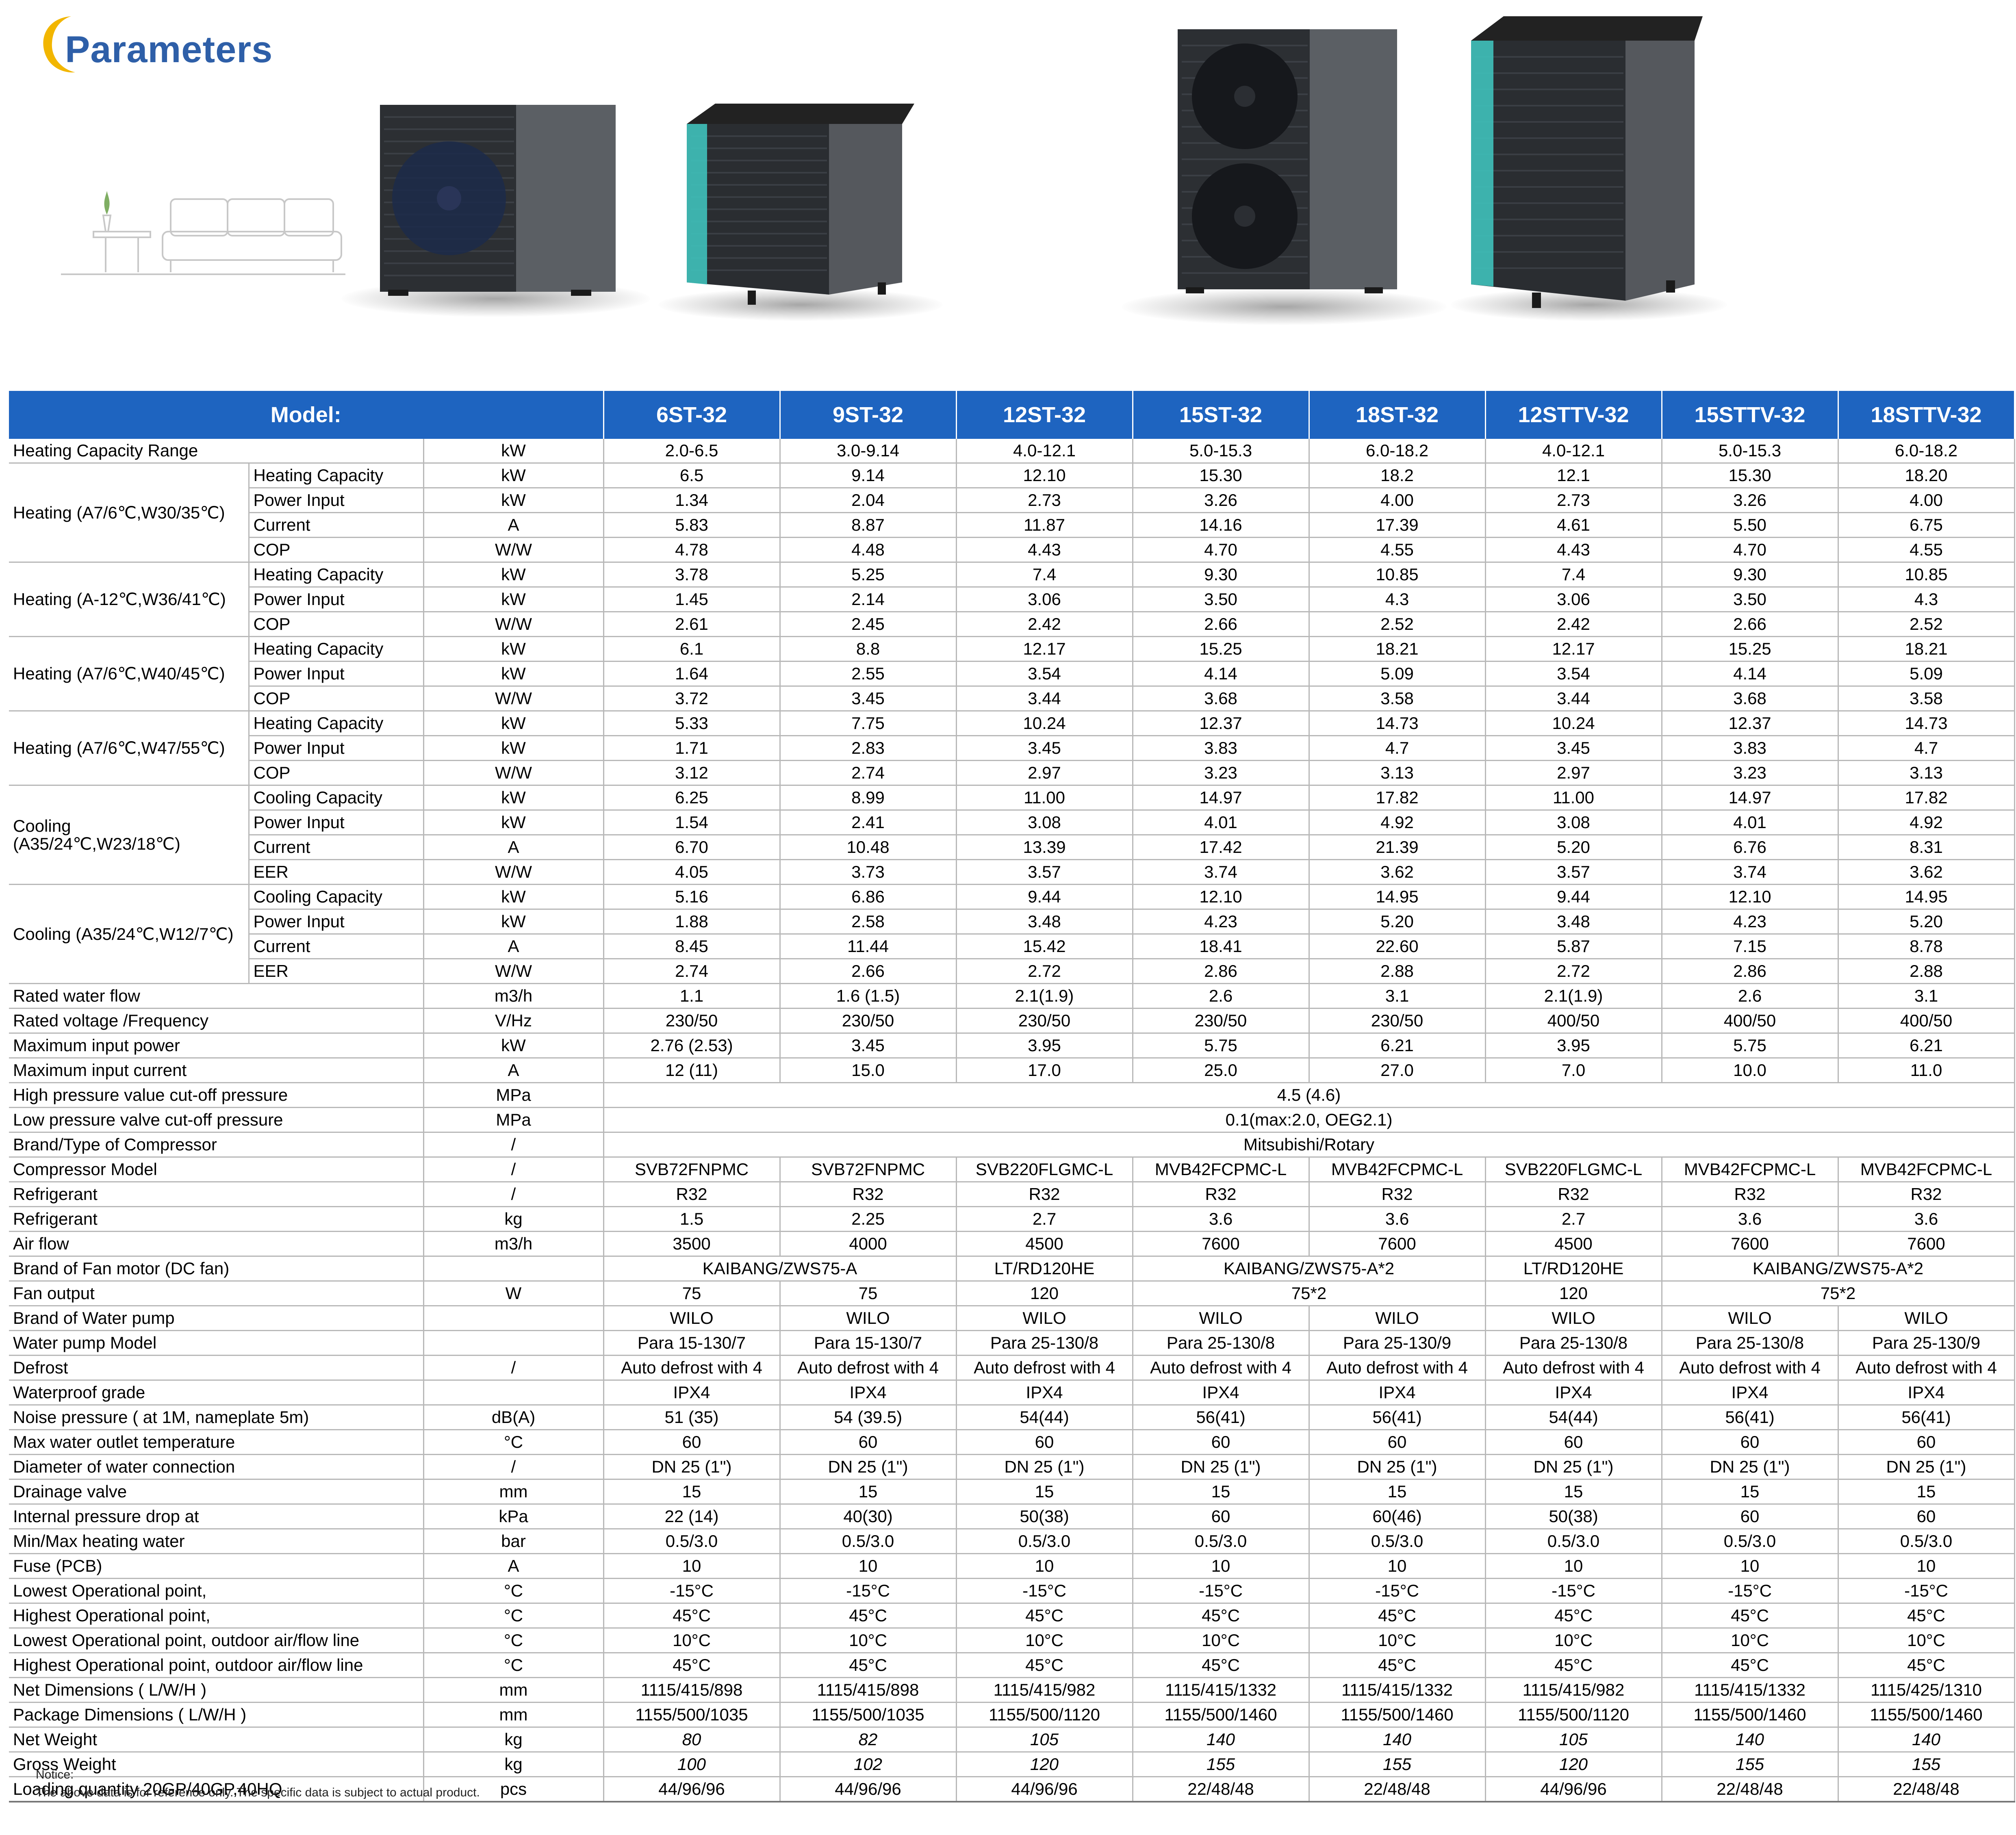 This screenshot has height=1835, width=2016. I want to click on model-column-header: 9ST-32, so click(868, 415).